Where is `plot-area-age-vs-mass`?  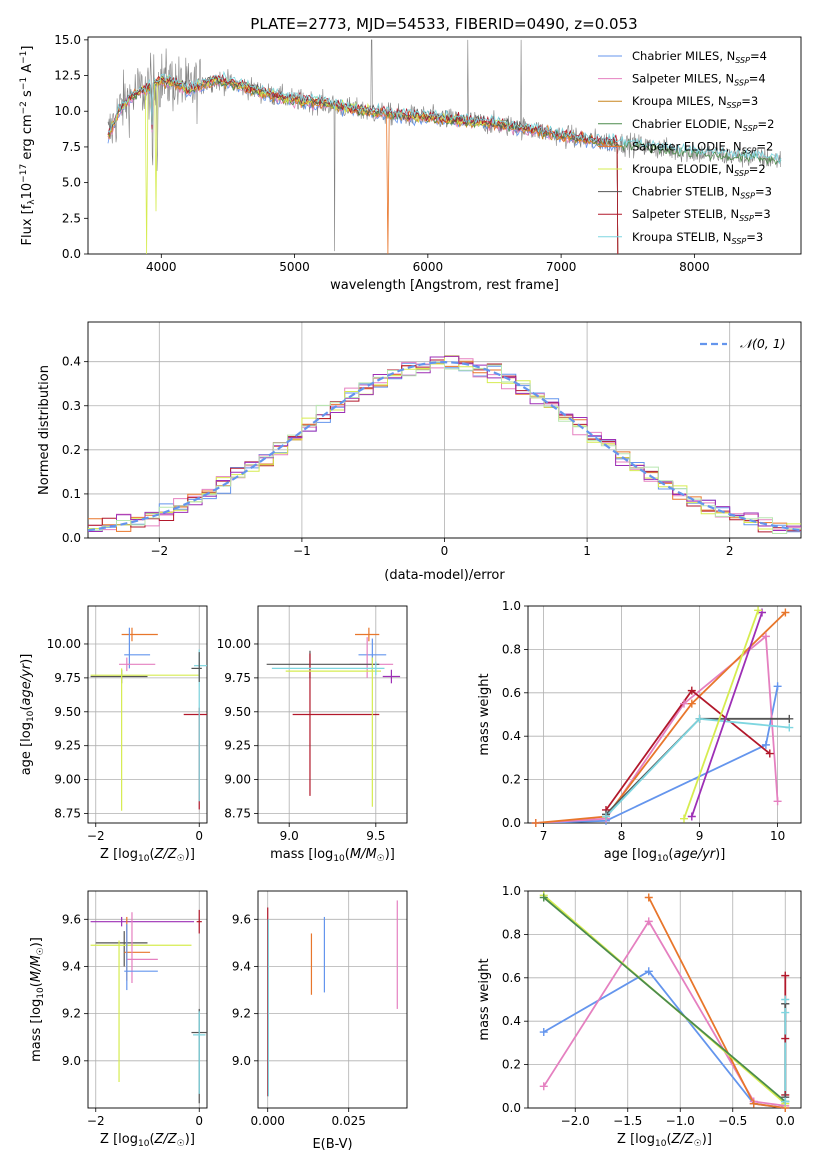
plot-area-age-vs-mass is located at coordinates (333, 717).